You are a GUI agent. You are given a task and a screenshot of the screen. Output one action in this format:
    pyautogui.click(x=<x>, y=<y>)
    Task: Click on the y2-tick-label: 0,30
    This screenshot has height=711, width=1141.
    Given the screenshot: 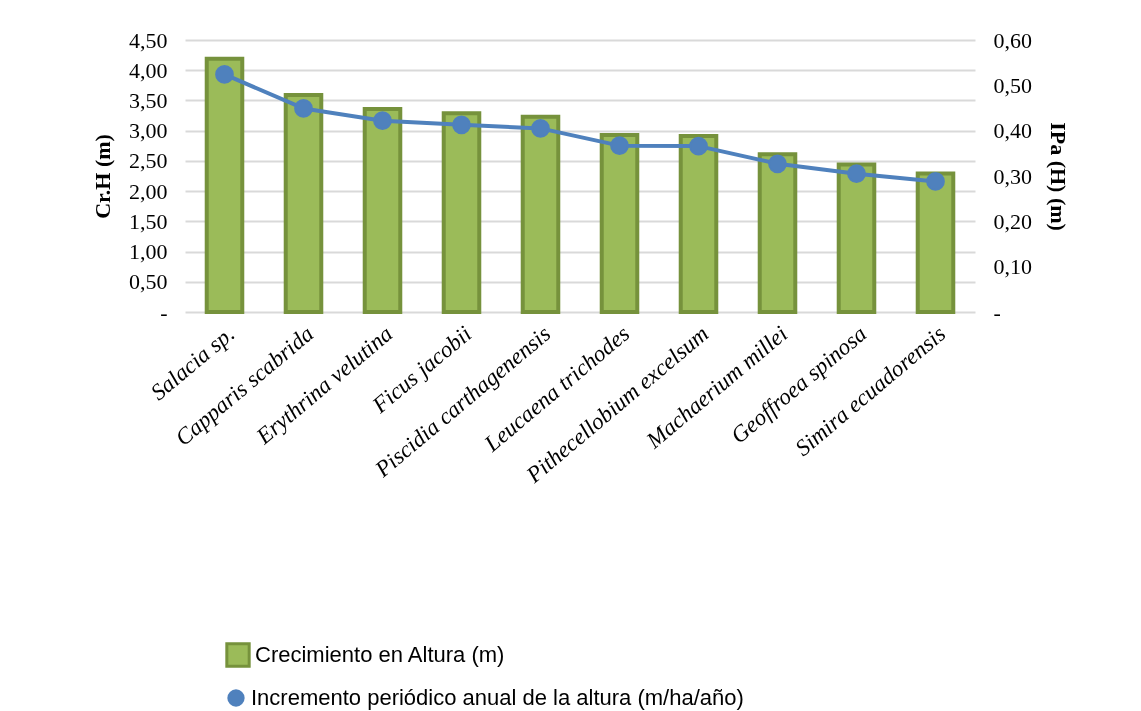 What is the action you would take?
    pyautogui.click(x=1012, y=176)
    